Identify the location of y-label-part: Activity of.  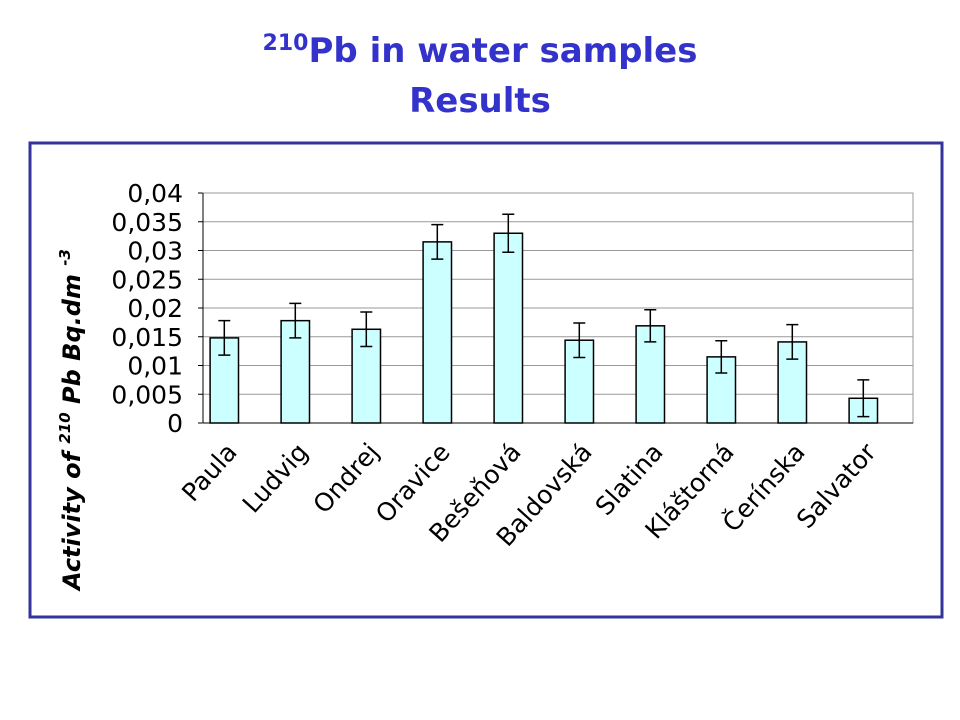
(72, 518).